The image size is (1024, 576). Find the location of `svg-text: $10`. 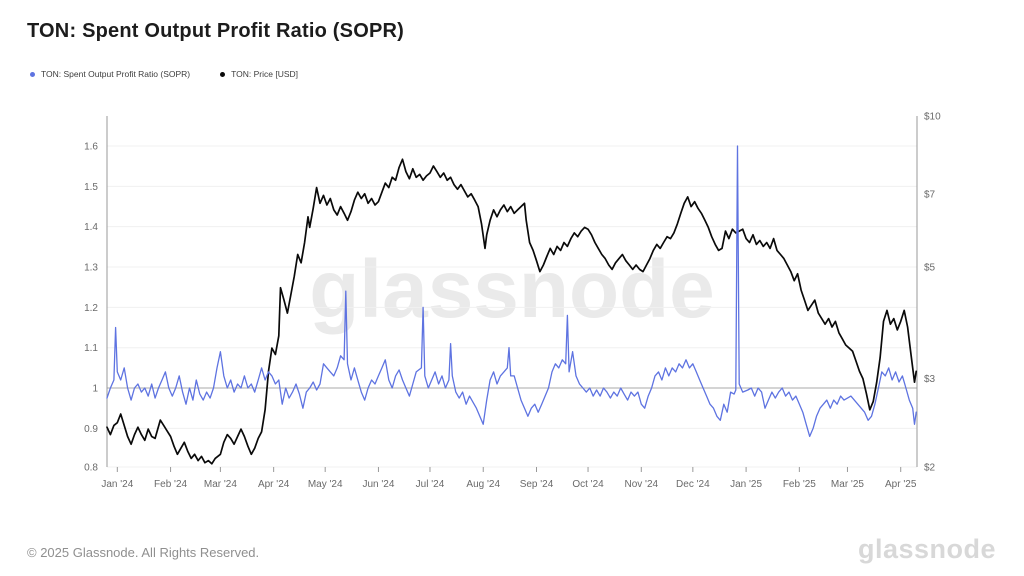

svg-text: $10 is located at coordinates (932, 117).